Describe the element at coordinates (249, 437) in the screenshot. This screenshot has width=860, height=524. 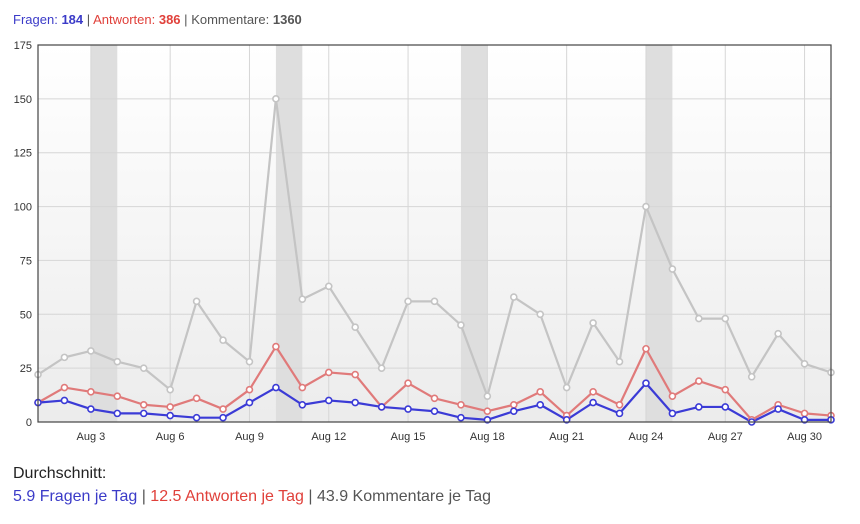
I see `x-tick-label: Aug 9` at that location.